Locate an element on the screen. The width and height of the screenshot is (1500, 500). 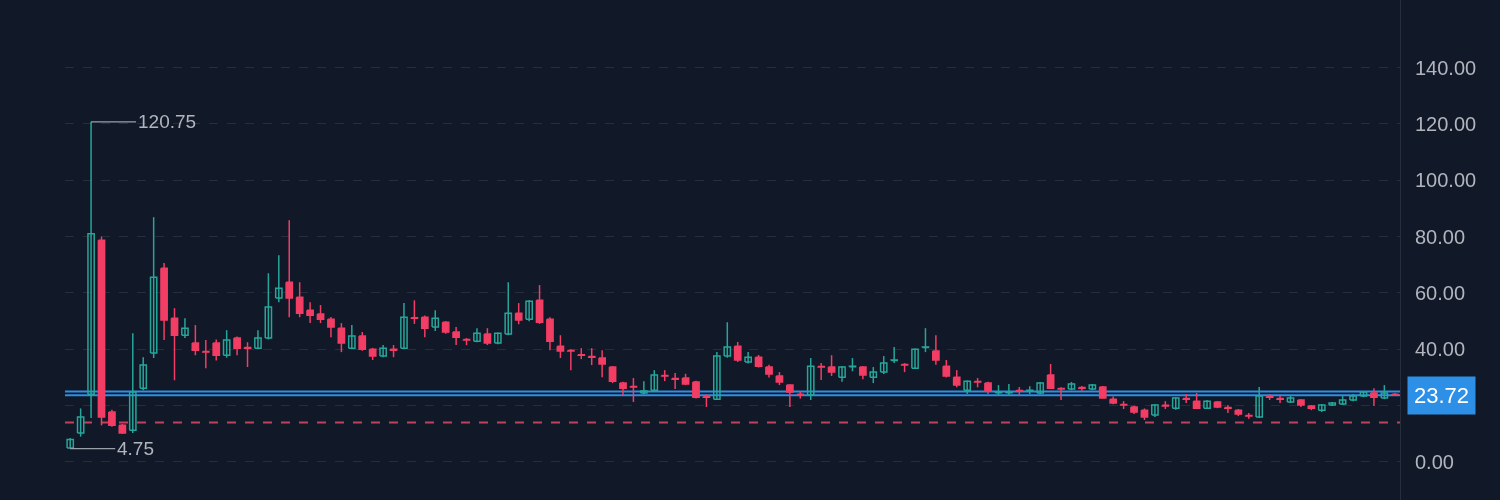
y-tick-label: 40.00 is located at coordinates (1440, 349).